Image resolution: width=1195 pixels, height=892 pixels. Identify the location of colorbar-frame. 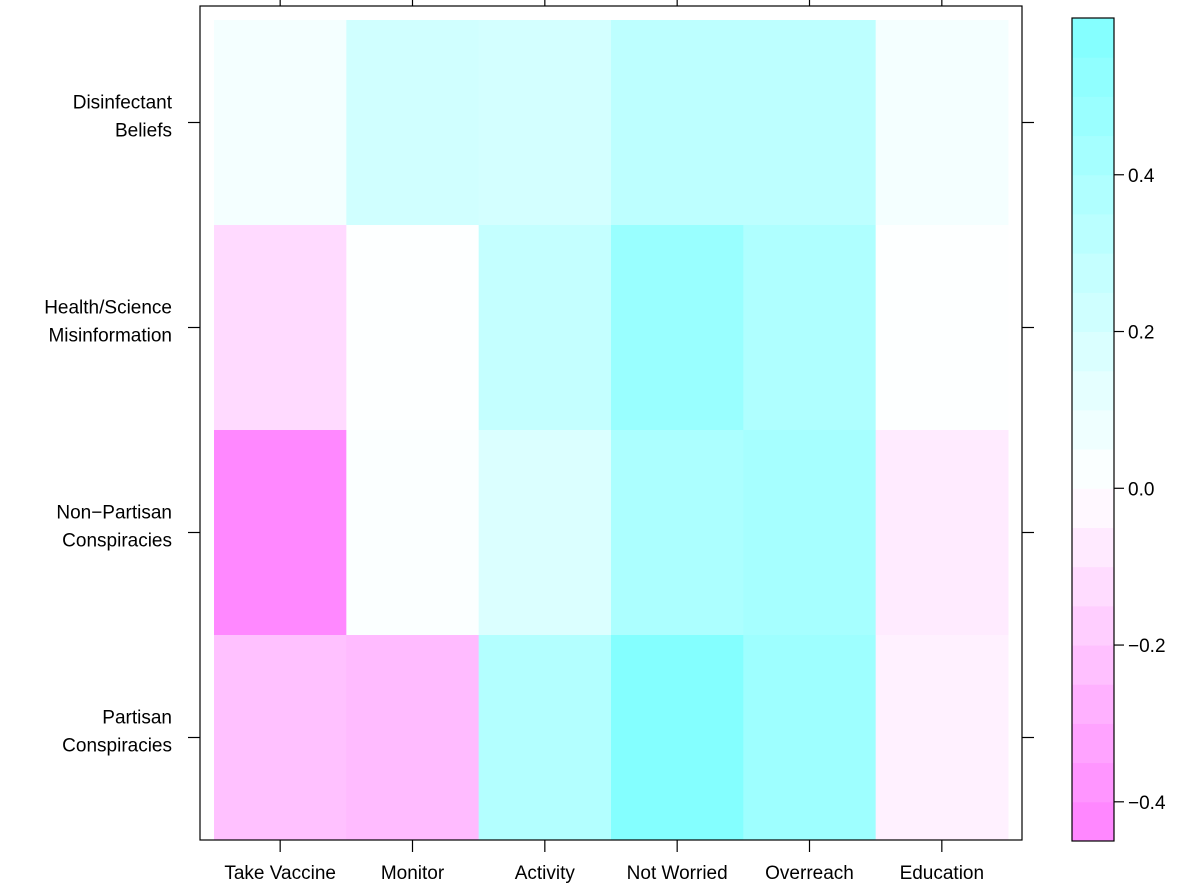
(1093, 429).